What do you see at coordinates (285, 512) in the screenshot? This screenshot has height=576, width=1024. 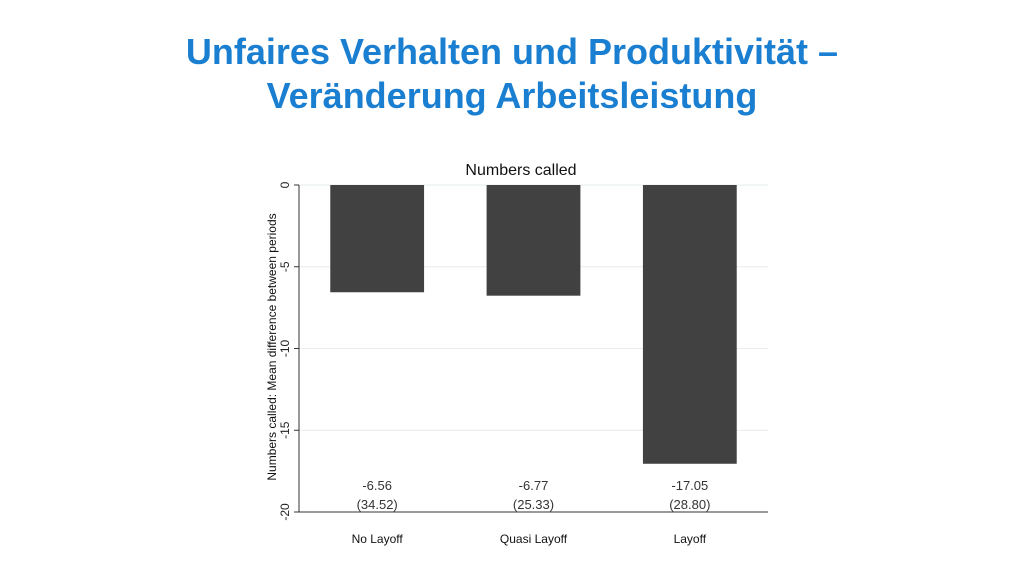 I see `y-tick-label: -20` at bounding box center [285, 512].